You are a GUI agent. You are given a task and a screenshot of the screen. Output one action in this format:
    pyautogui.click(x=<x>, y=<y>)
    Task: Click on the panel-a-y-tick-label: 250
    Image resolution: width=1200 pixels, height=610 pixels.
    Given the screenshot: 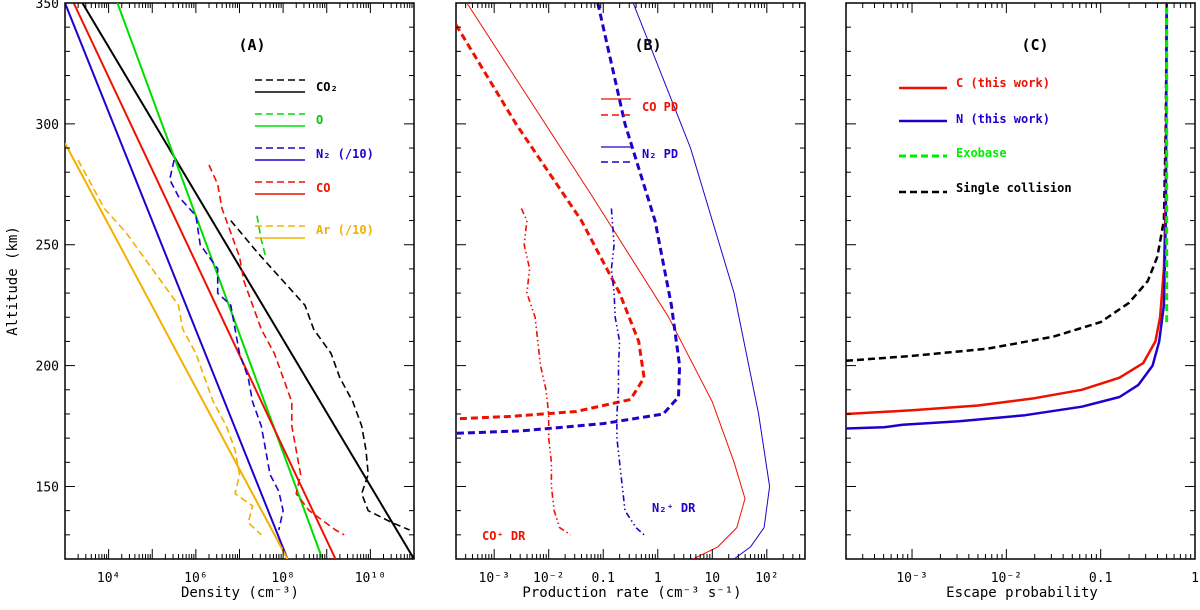 What is the action you would take?
    pyautogui.click(x=47, y=246)
    